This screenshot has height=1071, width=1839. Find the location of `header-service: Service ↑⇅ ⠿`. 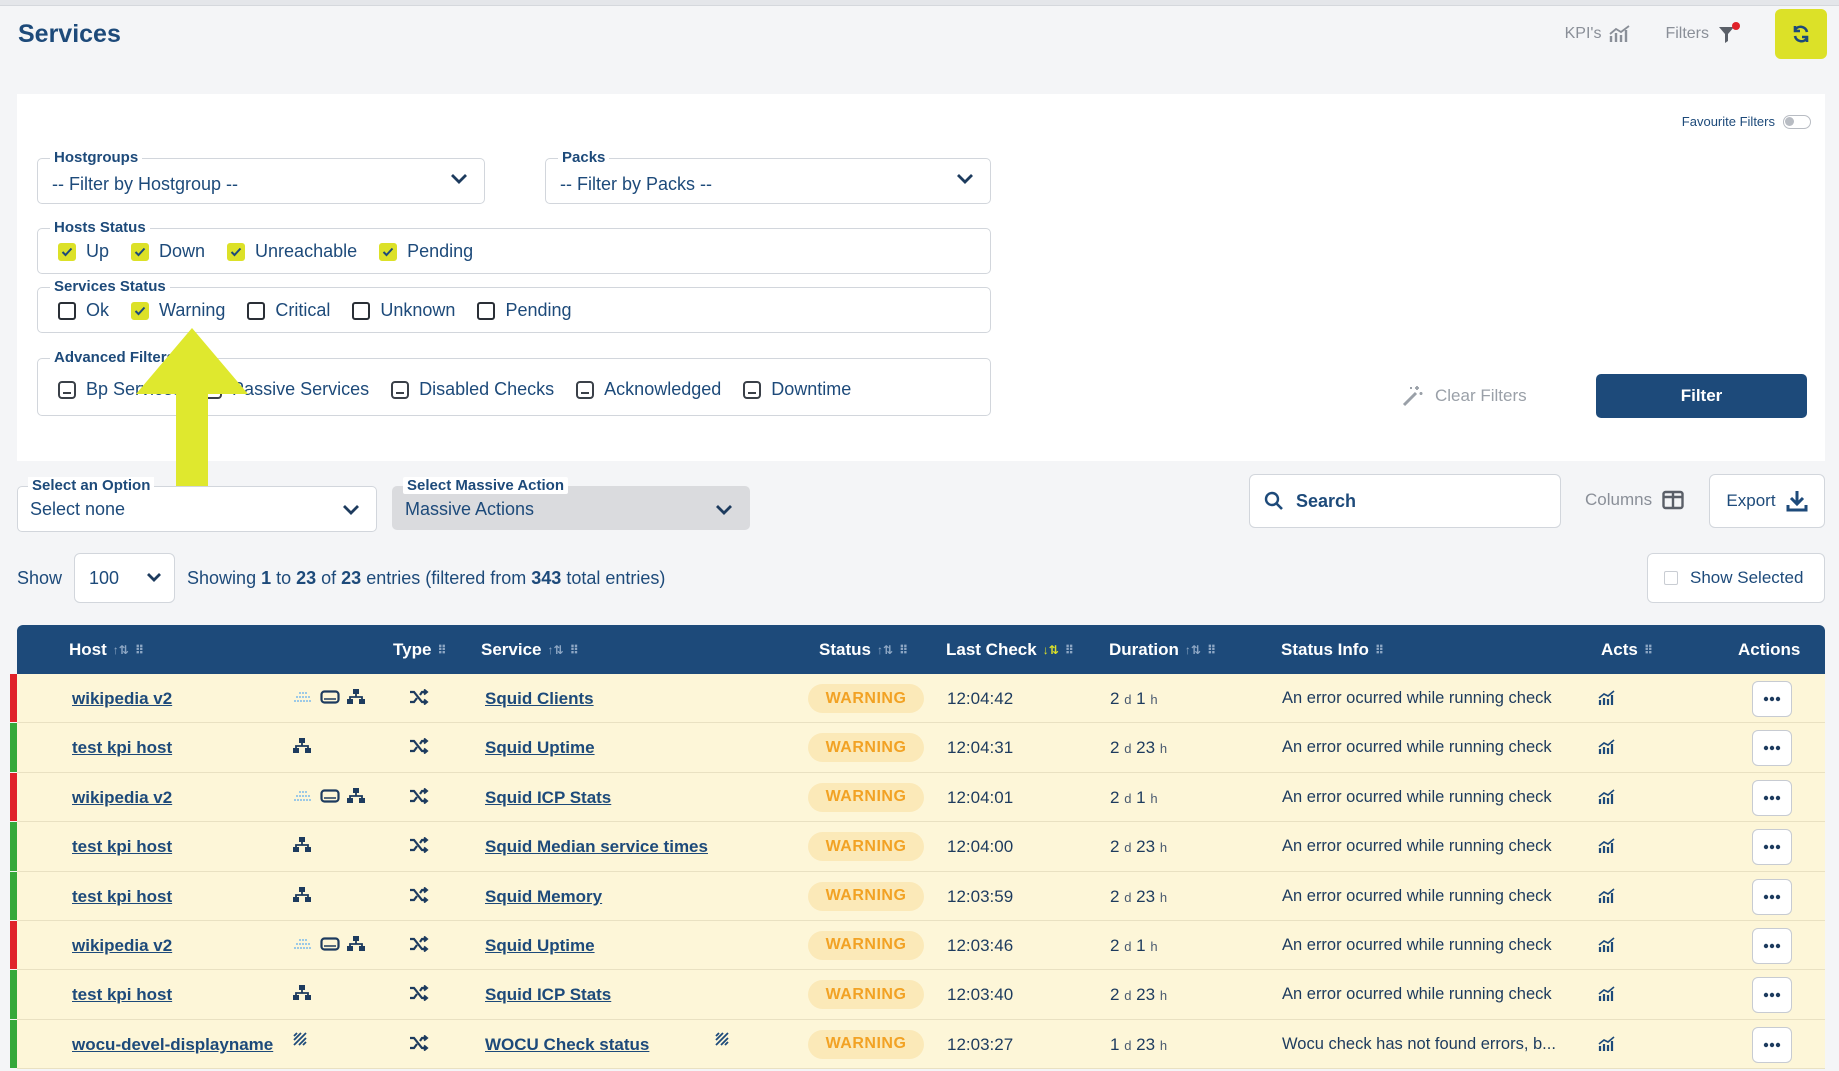

header-service: Service ↑⇅ ⠿ is located at coordinates (530, 650).